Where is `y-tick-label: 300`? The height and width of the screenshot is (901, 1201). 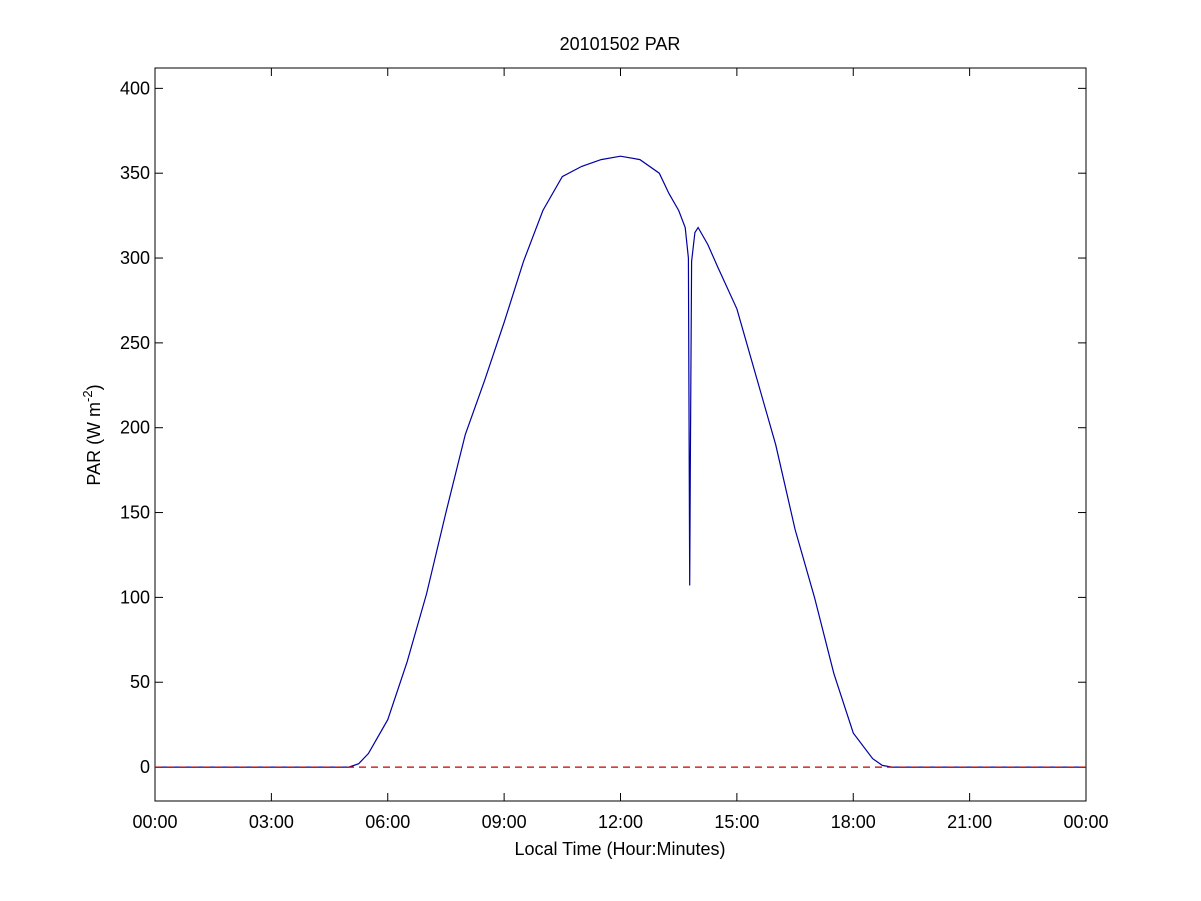 y-tick-label: 300 is located at coordinates (135, 258).